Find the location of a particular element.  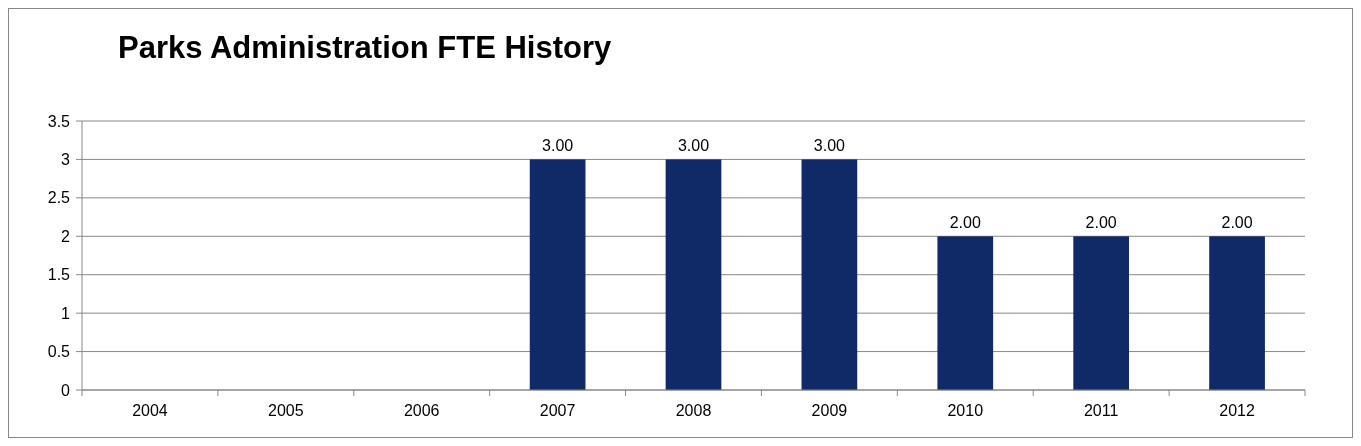

y-tick-label: 1.5 is located at coordinates (59, 275).